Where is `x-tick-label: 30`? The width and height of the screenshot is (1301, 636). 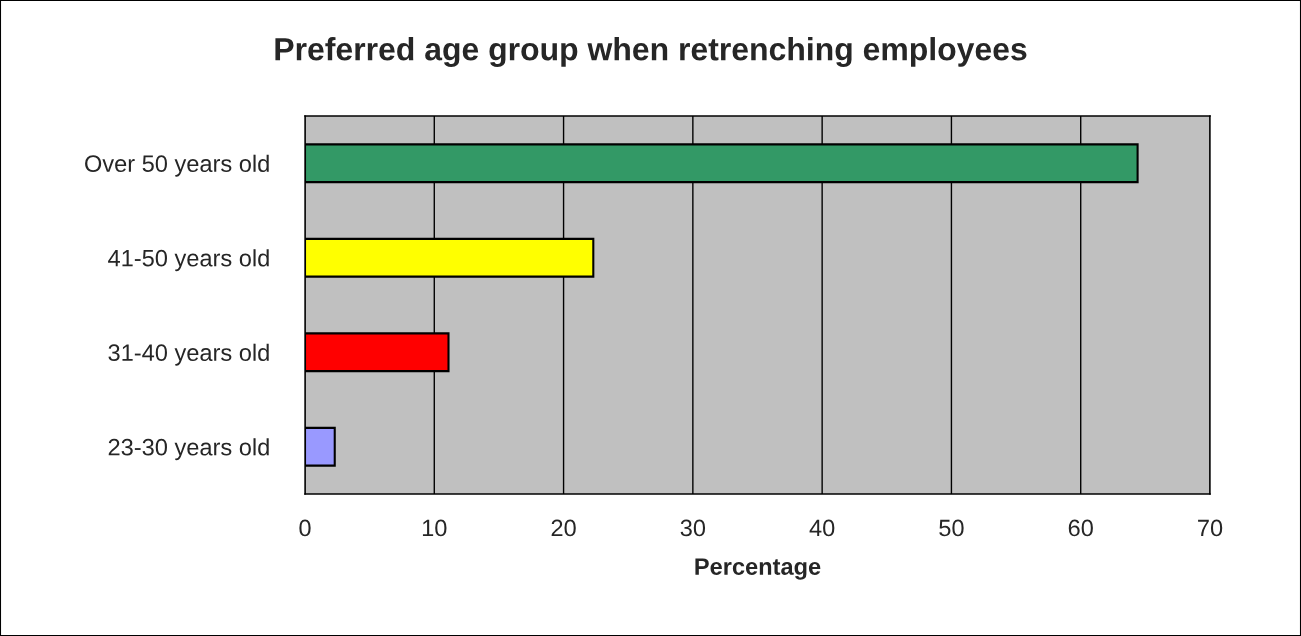 x-tick-label: 30 is located at coordinates (693, 528).